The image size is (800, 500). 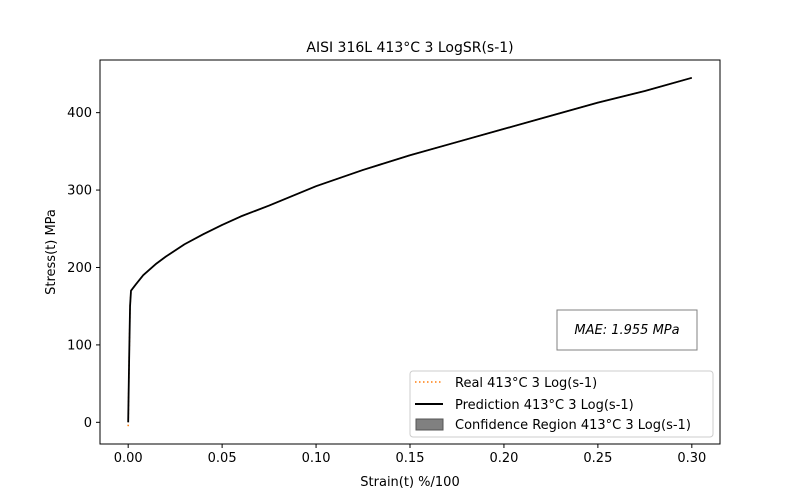 What do you see at coordinates (128, 458) in the screenshot?
I see `x-tick-label: 0.00` at bounding box center [128, 458].